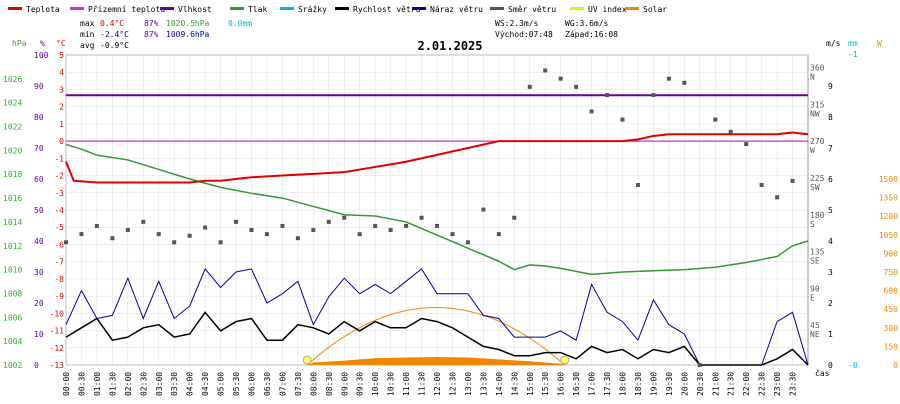  What do you see at coordinates (777, 384) in the screenshot?
I see `tick-time: 23:00` at bounding box center [777, 384].